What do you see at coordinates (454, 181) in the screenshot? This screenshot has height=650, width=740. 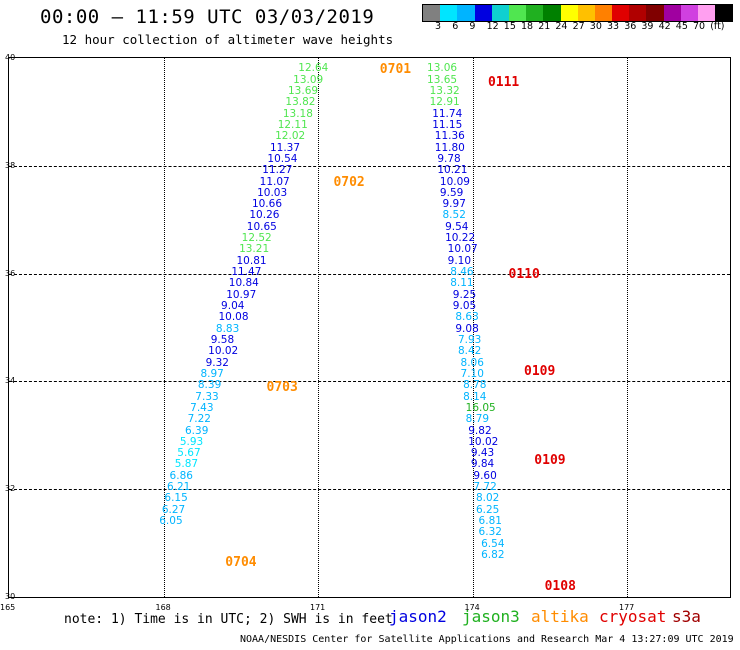 I see `wave-height-value: 10.09` at bounding box center [454, 181].